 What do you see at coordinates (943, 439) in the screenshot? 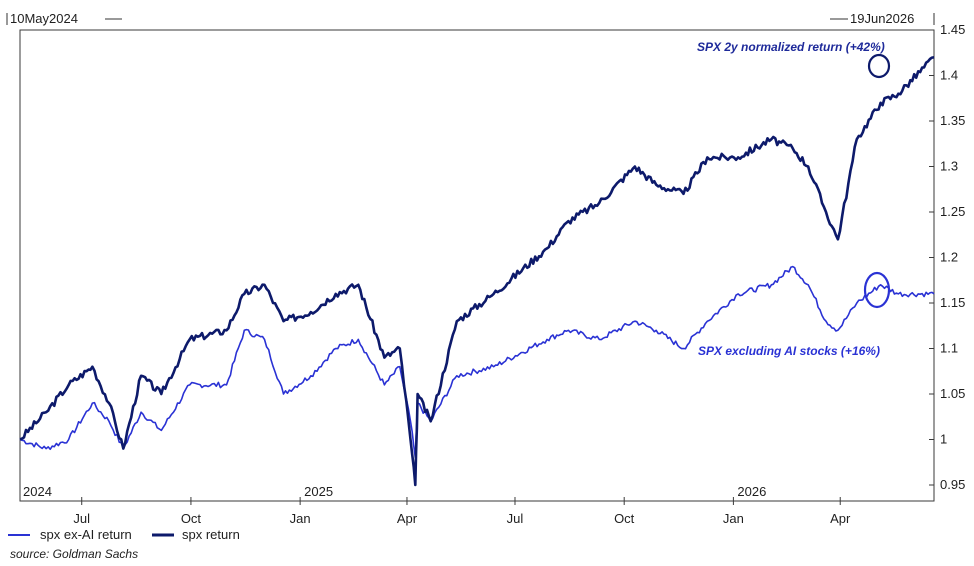
I see `y-tick-label: 1` at bounding box center [943, 439].